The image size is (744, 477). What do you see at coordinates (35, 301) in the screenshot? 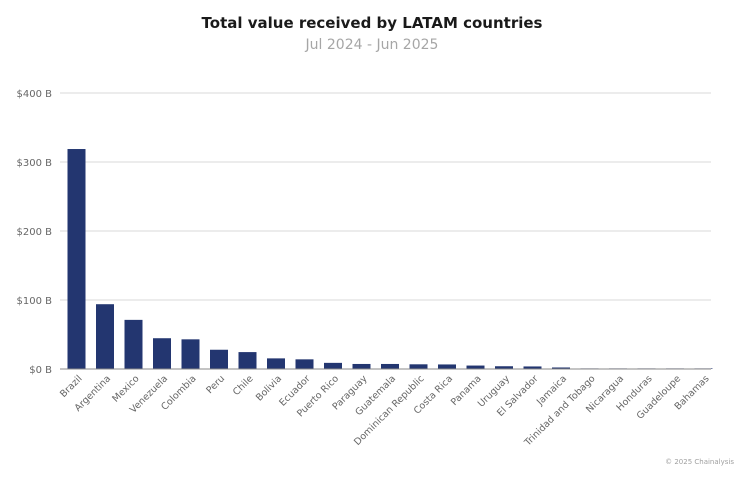
I see `y-tick-label: $100 B` at bounding box center [35, 301].